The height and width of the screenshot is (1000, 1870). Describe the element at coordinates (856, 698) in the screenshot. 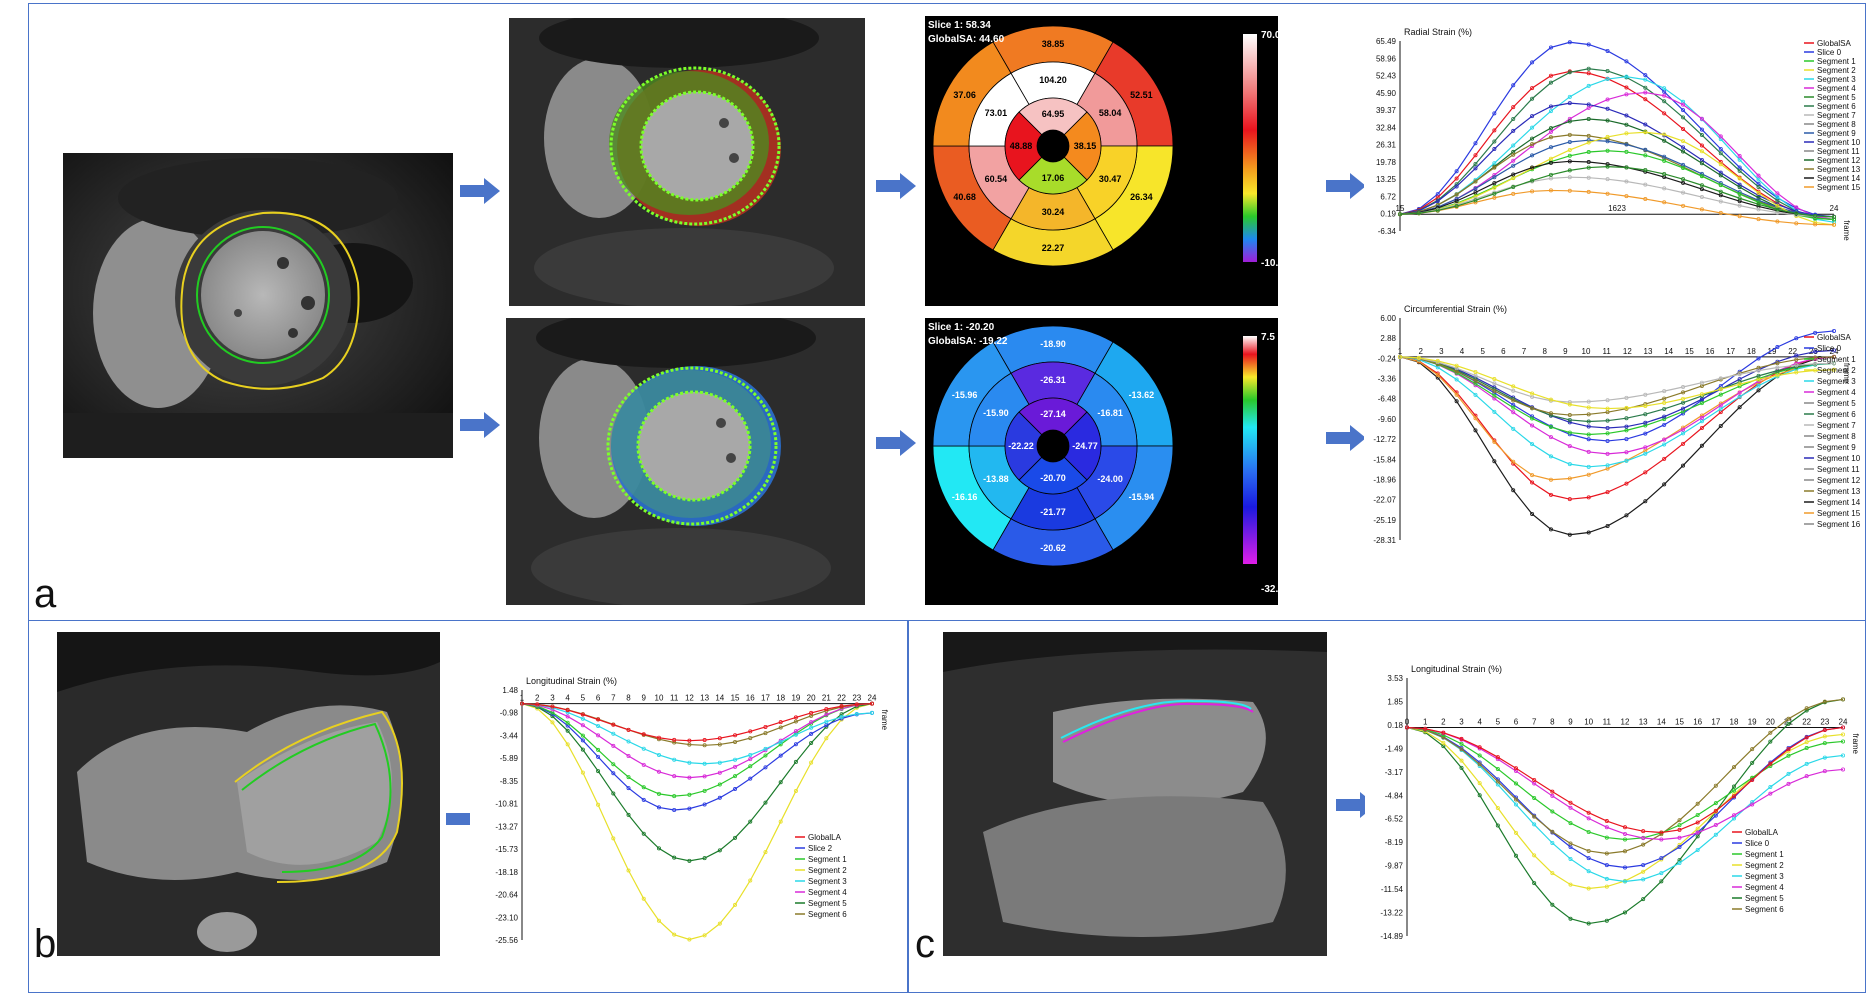

I see `x-tick-label: 23` at that location.